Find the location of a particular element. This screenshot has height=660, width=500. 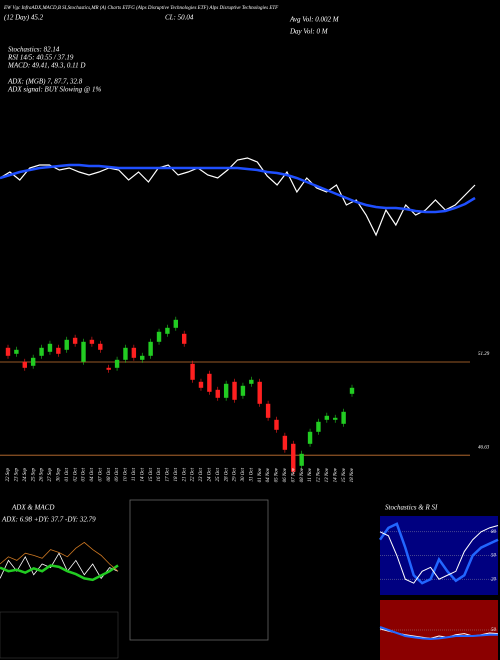

header-text: MACD: 49.41, 49.3, 0.11 D is located at coordinates (46, 66).